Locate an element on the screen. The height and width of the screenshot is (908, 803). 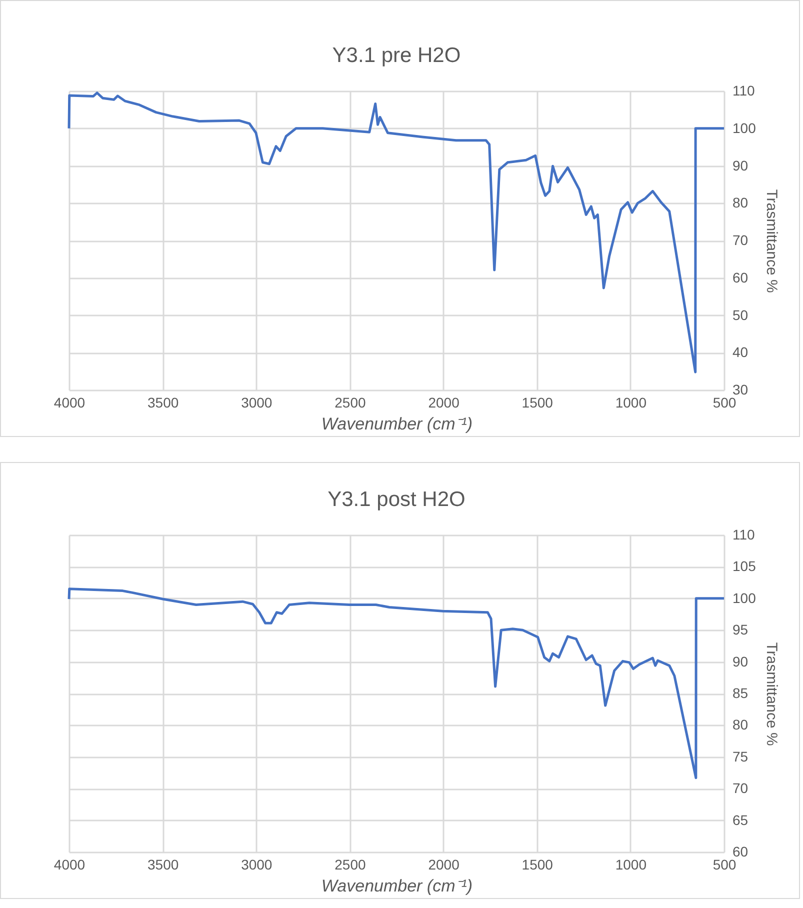
chart-title: Y3.1 pre H2O is located at coordinates (396, 55).